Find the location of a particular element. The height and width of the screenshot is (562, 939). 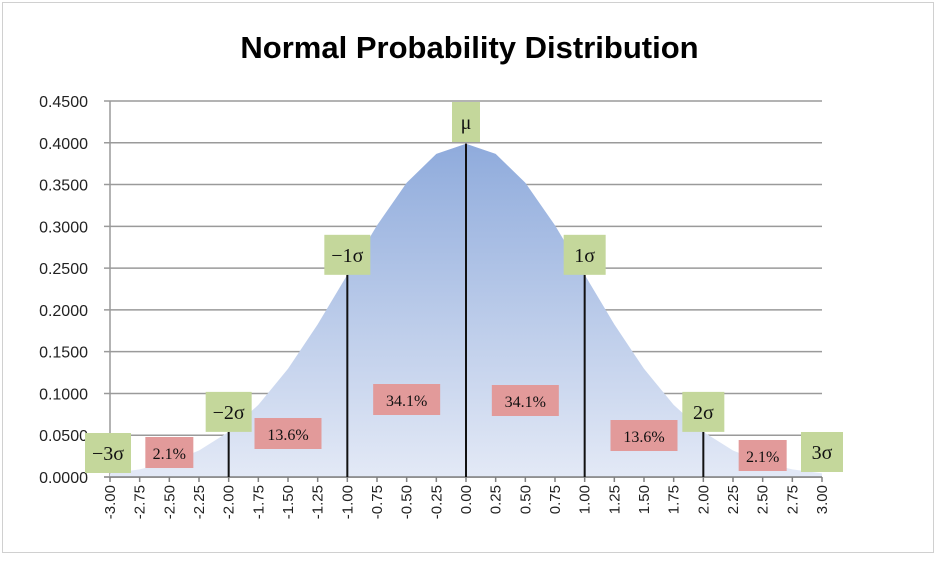

sigma-label: 3σ is located at coordinates (822, 453).